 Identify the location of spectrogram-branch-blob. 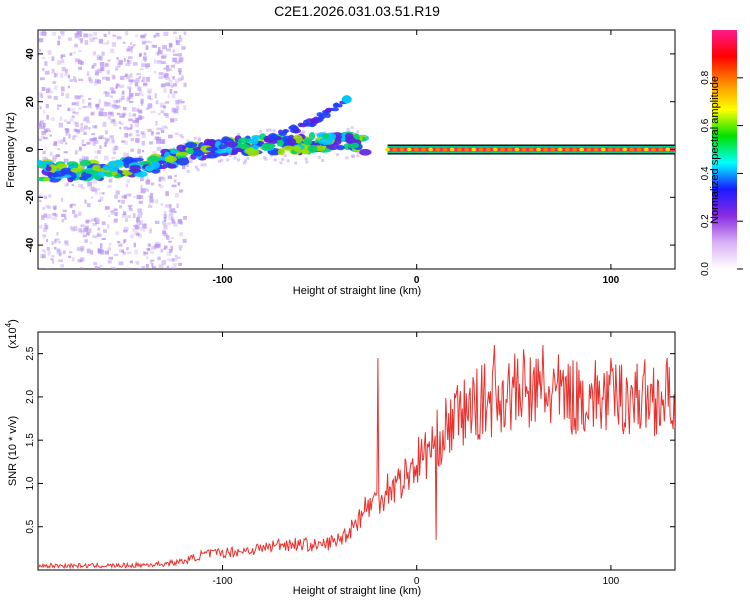
(303, 125).